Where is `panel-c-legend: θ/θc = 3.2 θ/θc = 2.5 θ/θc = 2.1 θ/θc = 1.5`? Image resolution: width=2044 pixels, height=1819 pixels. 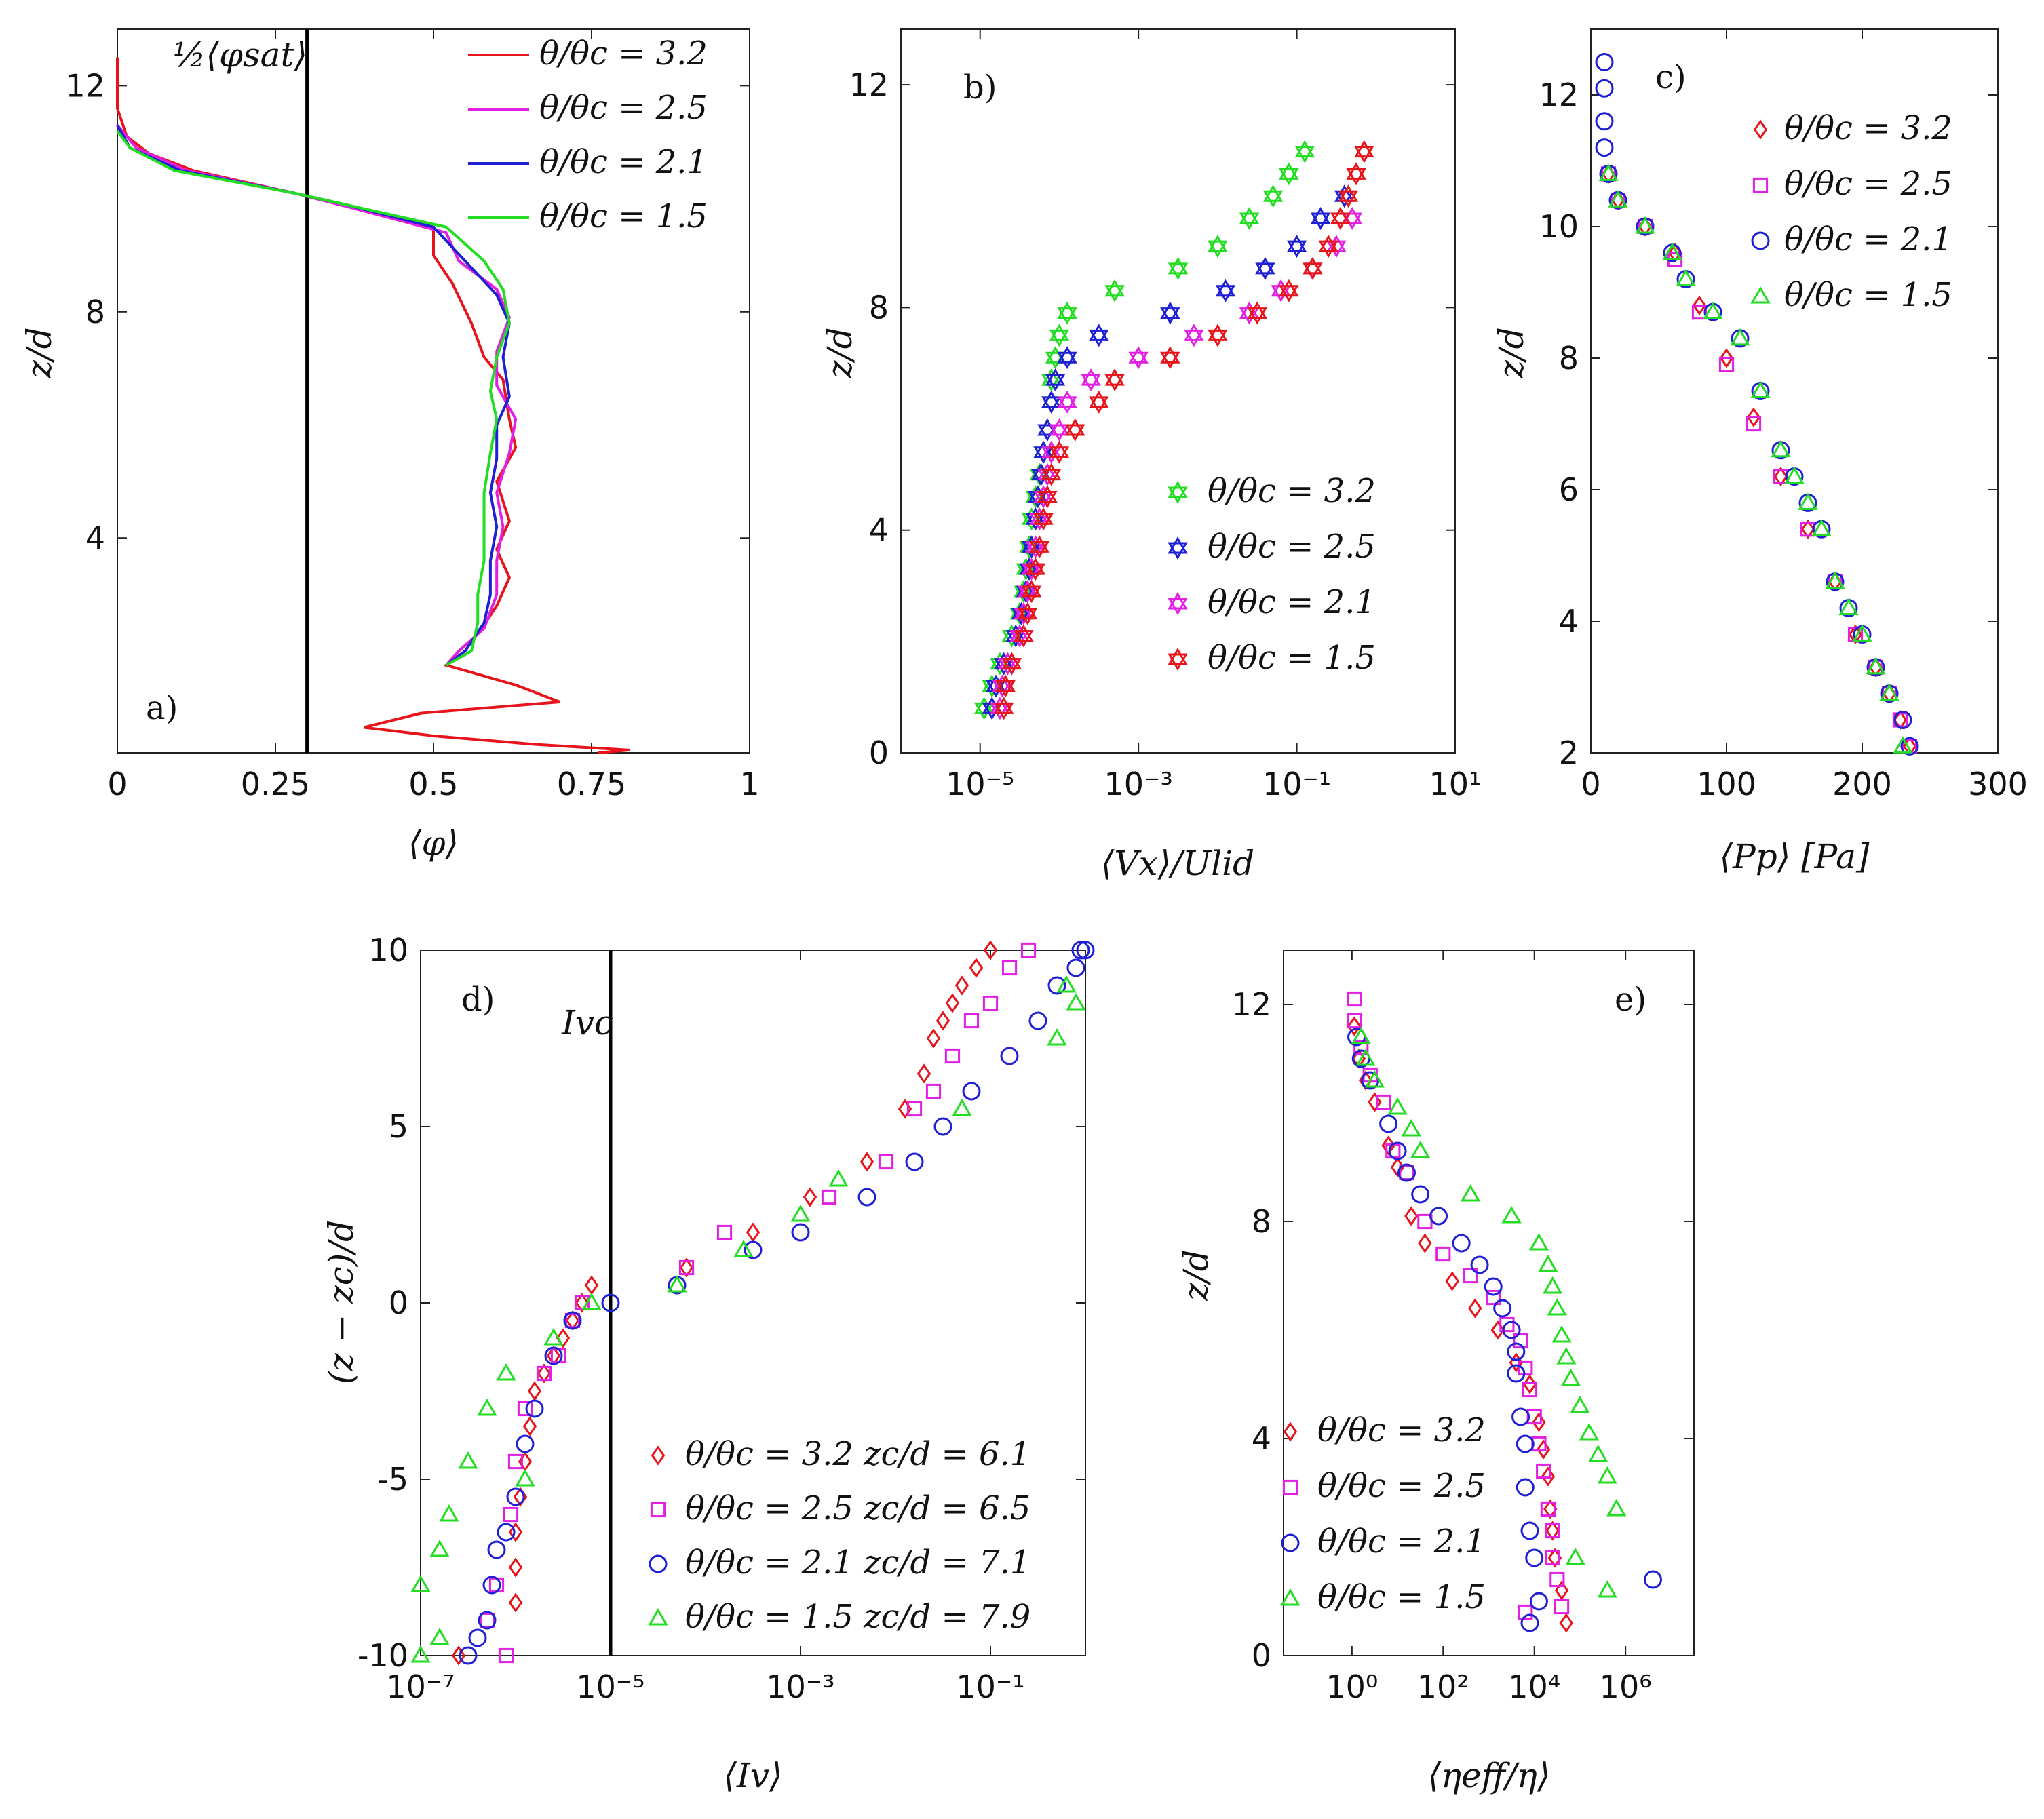
panel-c-legend: θ/θc = 3.2 θ/θc = 2.5 θ/θc = 2.1 θ/θc = 1.5 is located at coordinates (1851, 211).